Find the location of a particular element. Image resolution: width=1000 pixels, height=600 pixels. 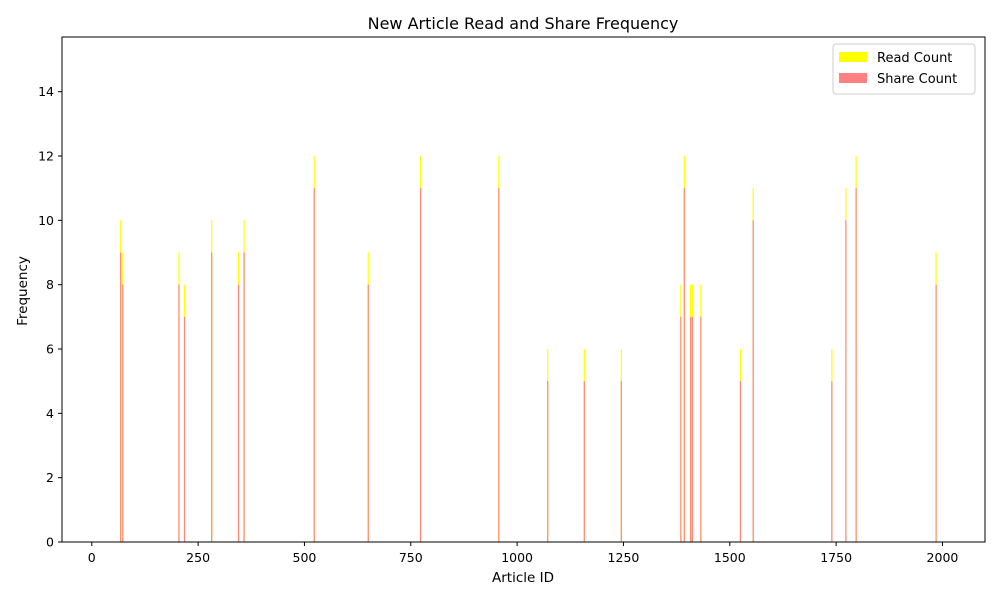

legend-box is located at coordinates (904, 69).